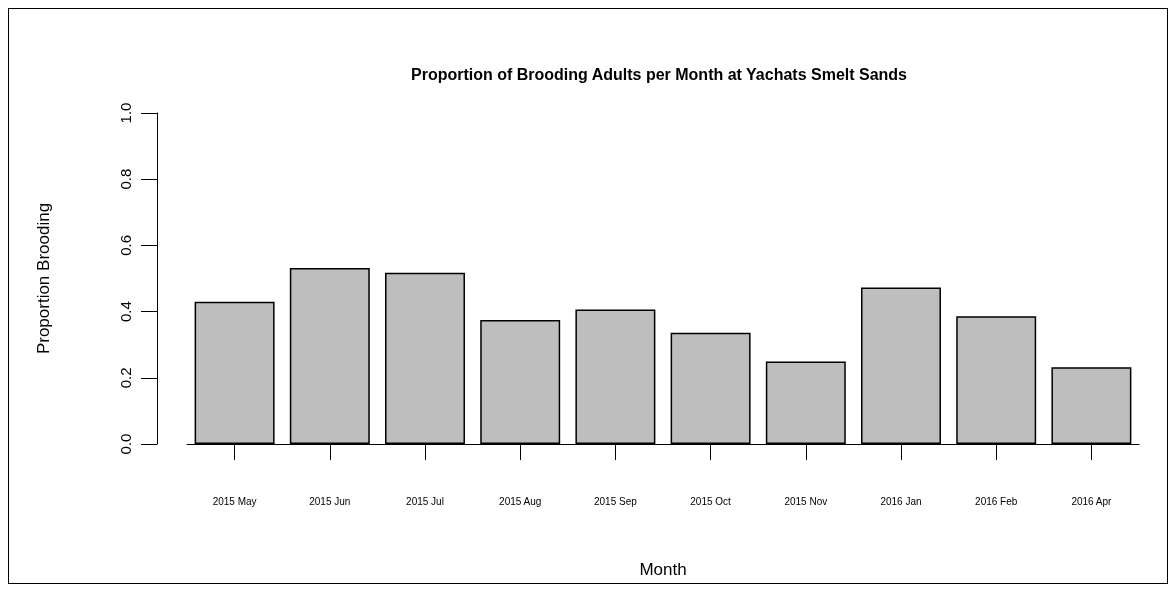  What do you see at coordinates (1092, 501) in the screenshot?
I see `x-tick-label: 2016 Apr` at bounding box center [1092, 501].